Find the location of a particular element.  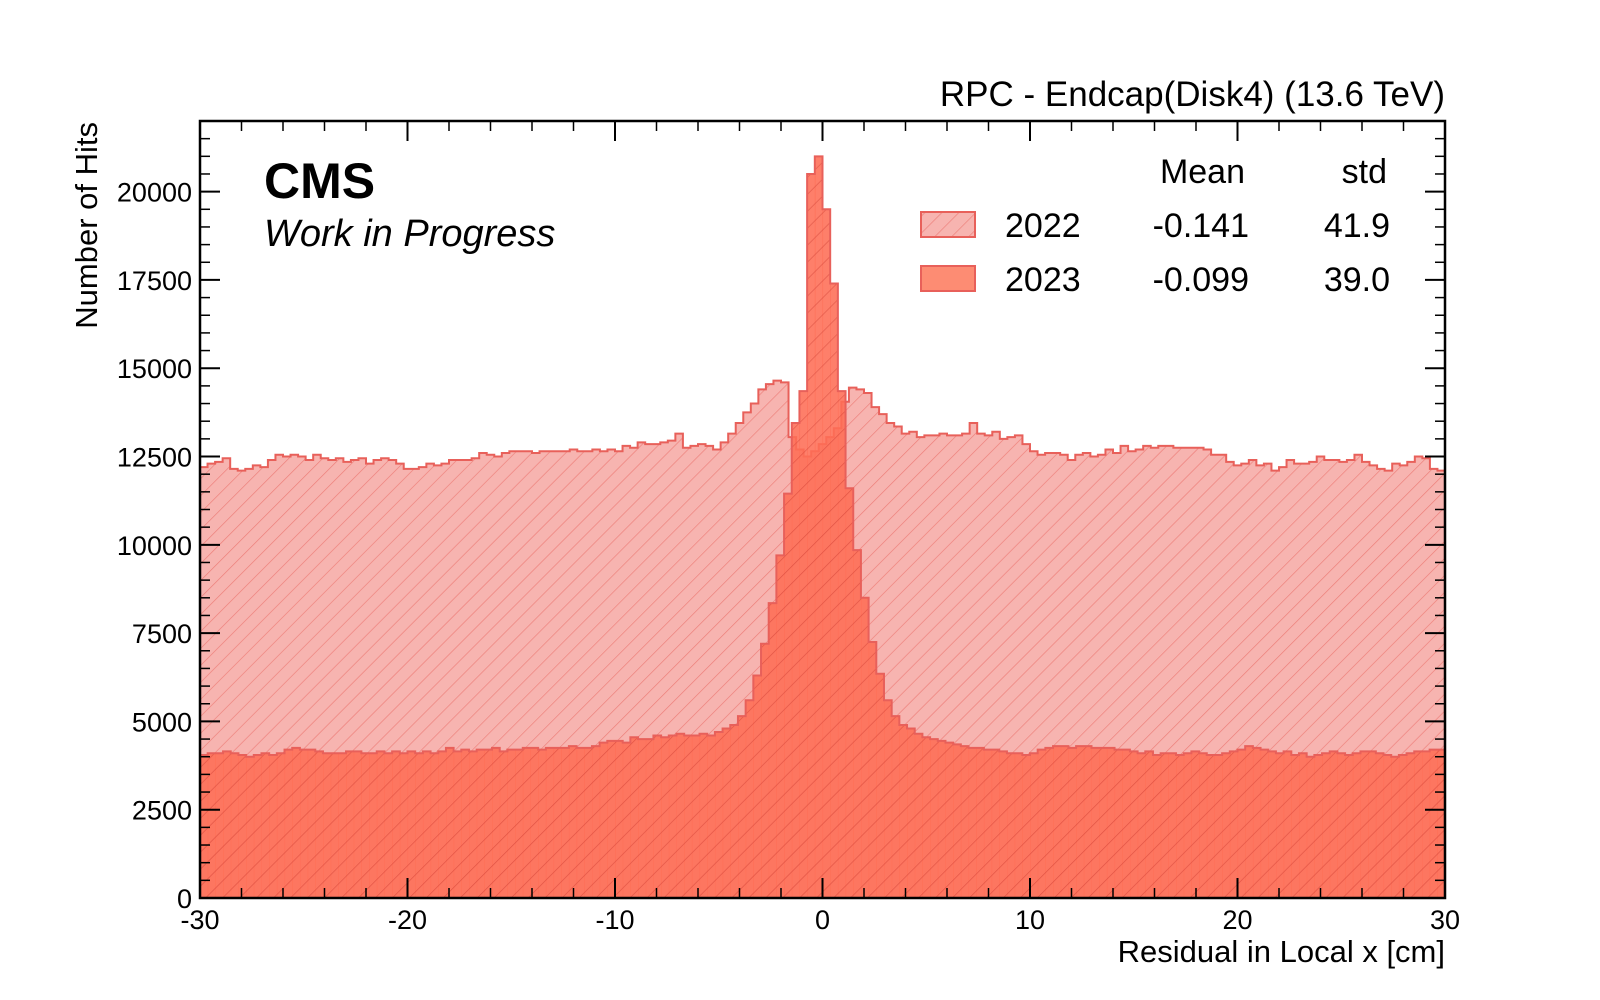

y-tick-label: 17500 is located at coordinates (154, 281).